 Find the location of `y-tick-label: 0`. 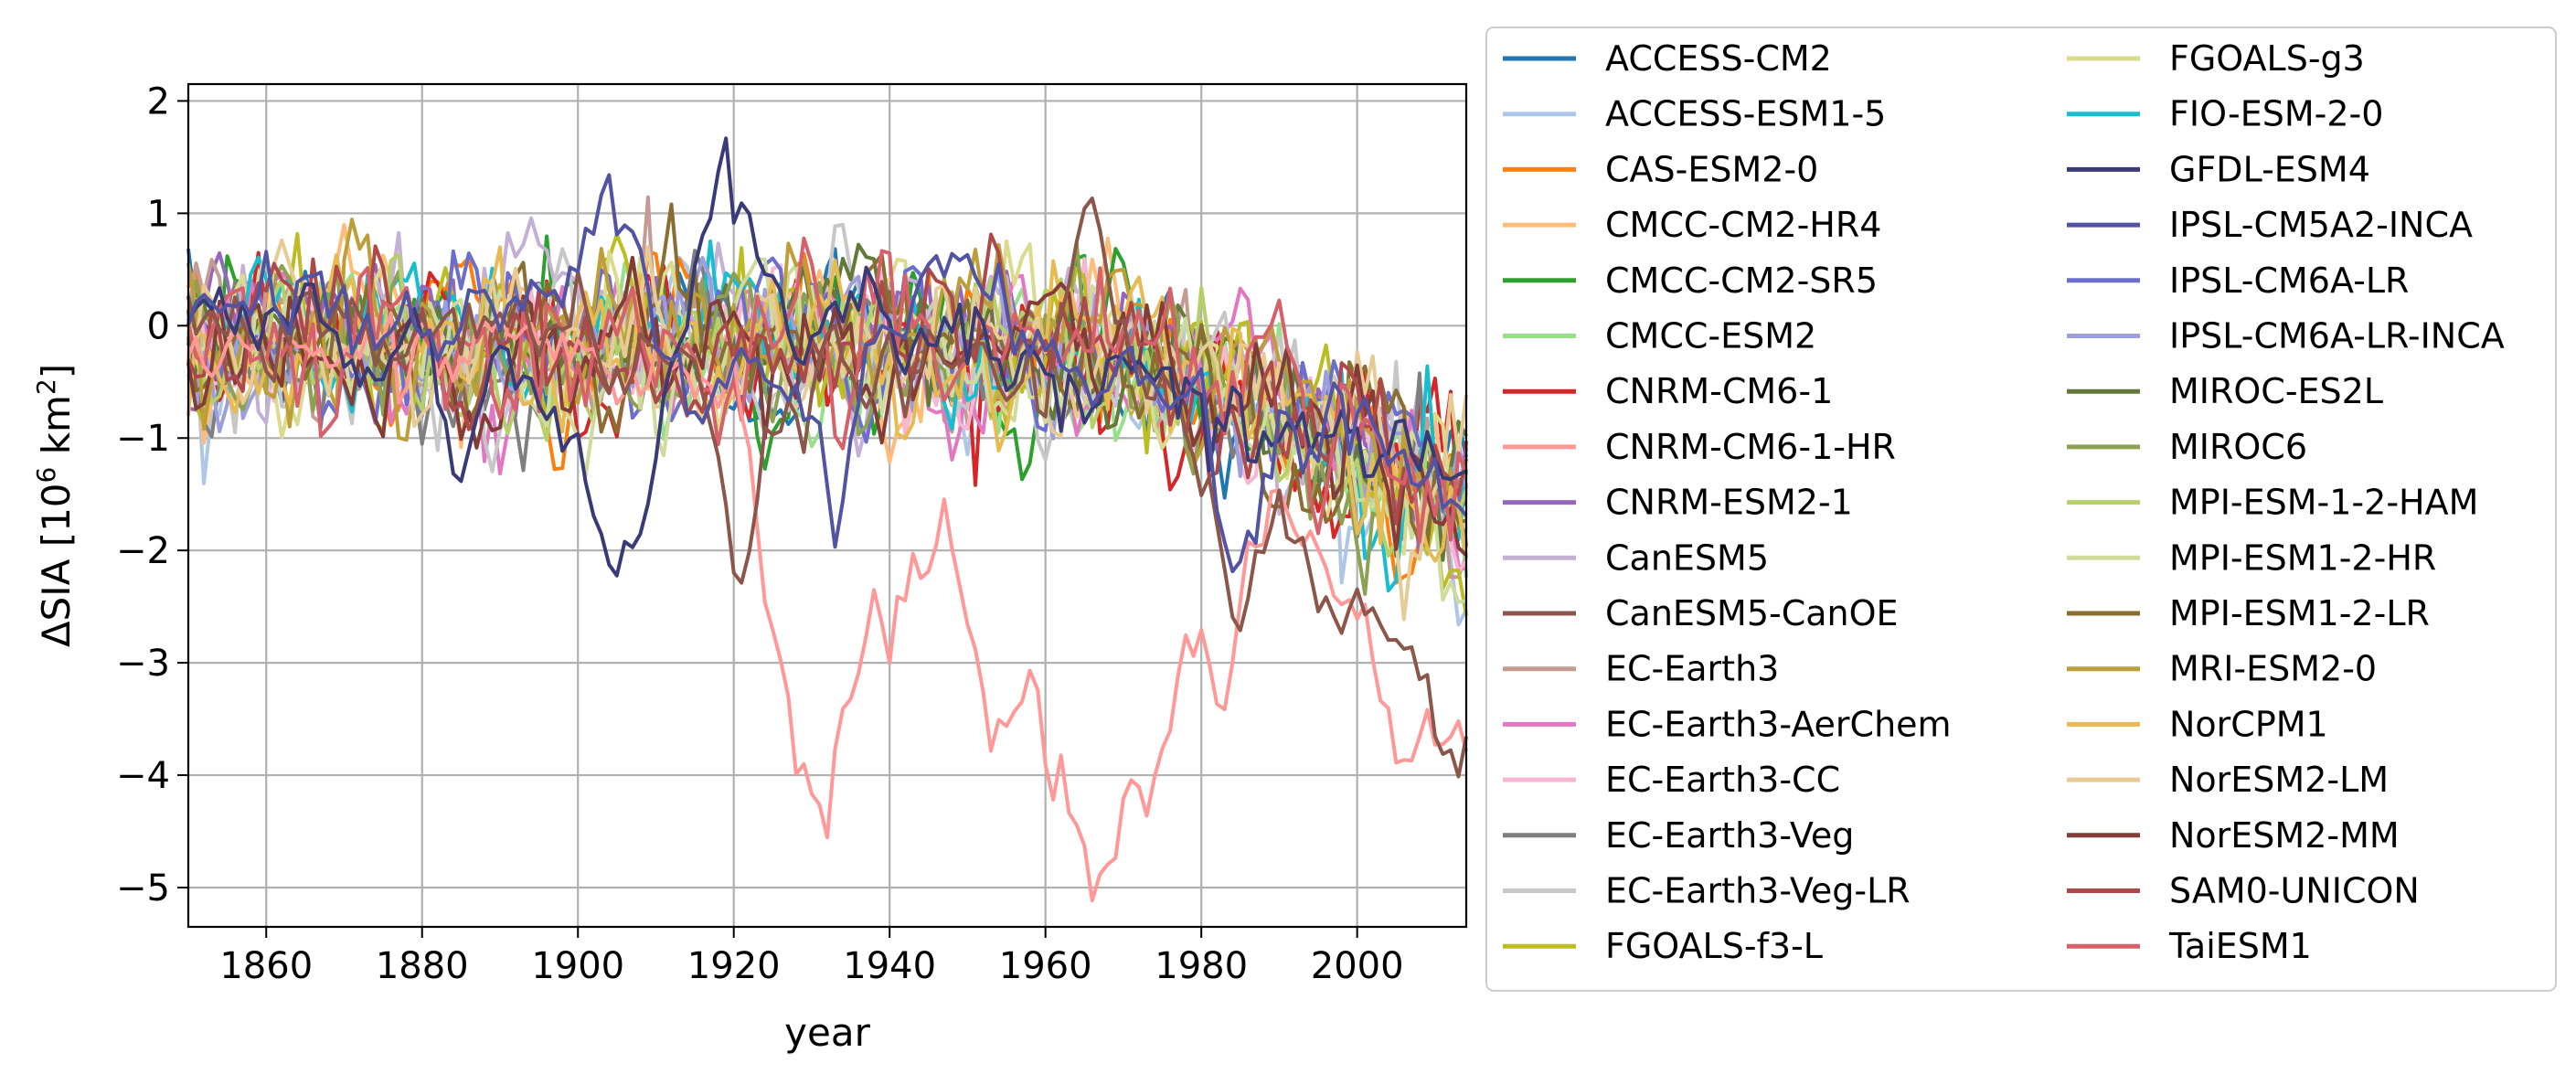

y-tick-label: 0 is located at coordinates (158, 326).